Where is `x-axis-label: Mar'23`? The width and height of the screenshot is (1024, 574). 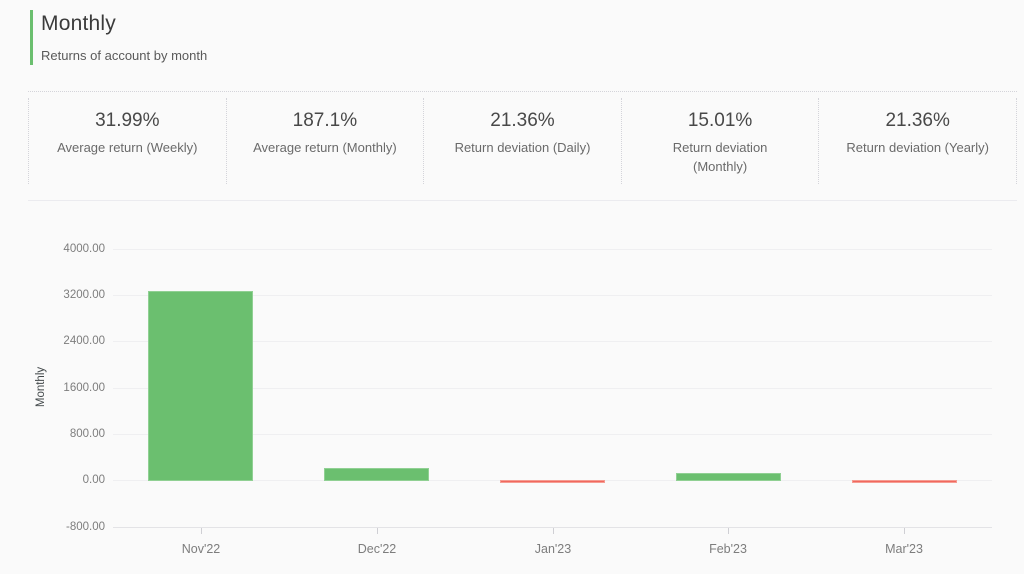 x-axis-label: Mar'23 is located at coordinates (904, 549).